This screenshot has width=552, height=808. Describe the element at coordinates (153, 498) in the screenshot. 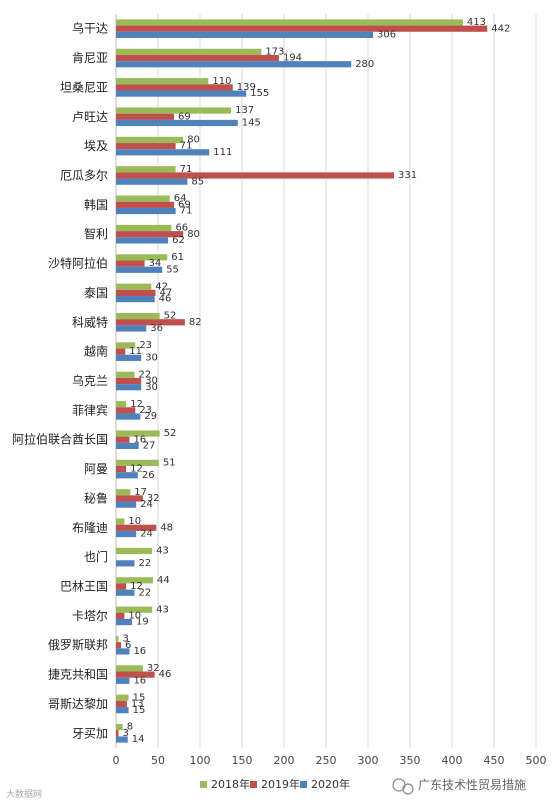

I see `data-label: 32` at that location.